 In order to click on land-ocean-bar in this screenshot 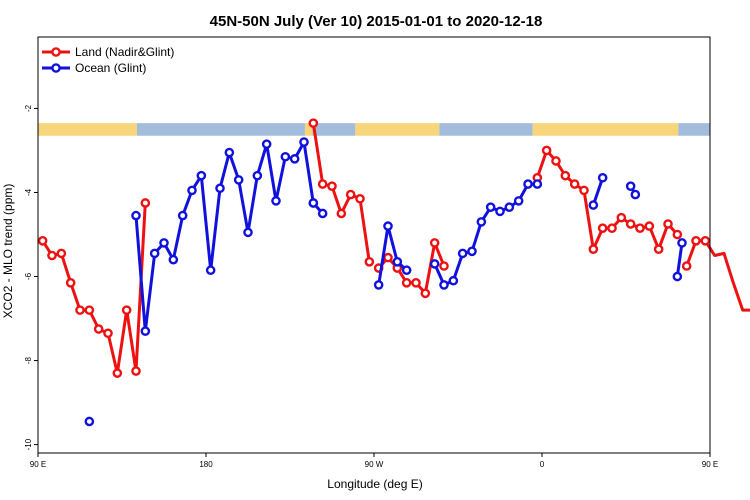, I will do `click(374, 129)`.